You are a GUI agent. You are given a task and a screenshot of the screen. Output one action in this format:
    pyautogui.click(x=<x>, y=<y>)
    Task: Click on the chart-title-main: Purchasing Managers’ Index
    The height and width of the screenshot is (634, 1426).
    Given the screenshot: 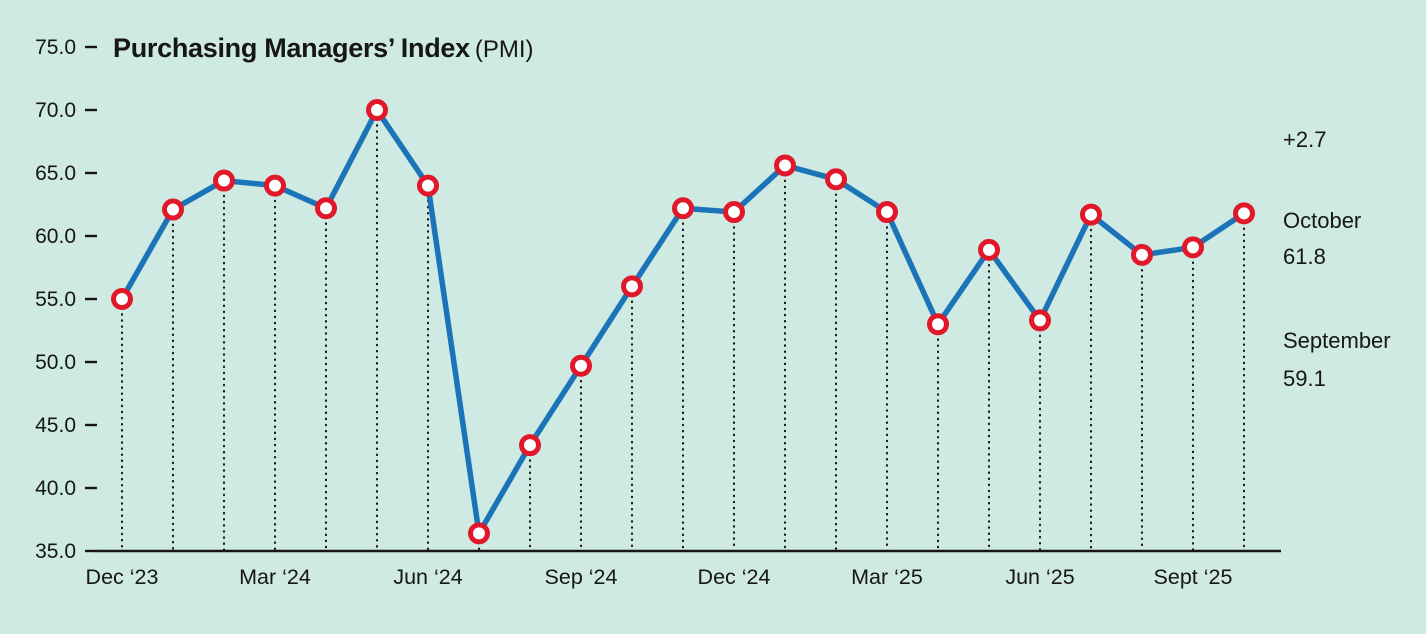 What is the action you would take?
    pyautogui.click(x=291, y=48)
    